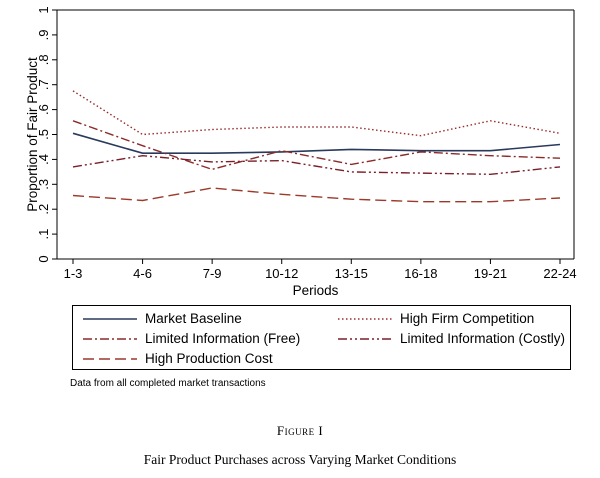 The image size is (600, 478). Describe the element at coordinates (43, 109) in the screenshot. I see `y-tick-label: .6` at that location.